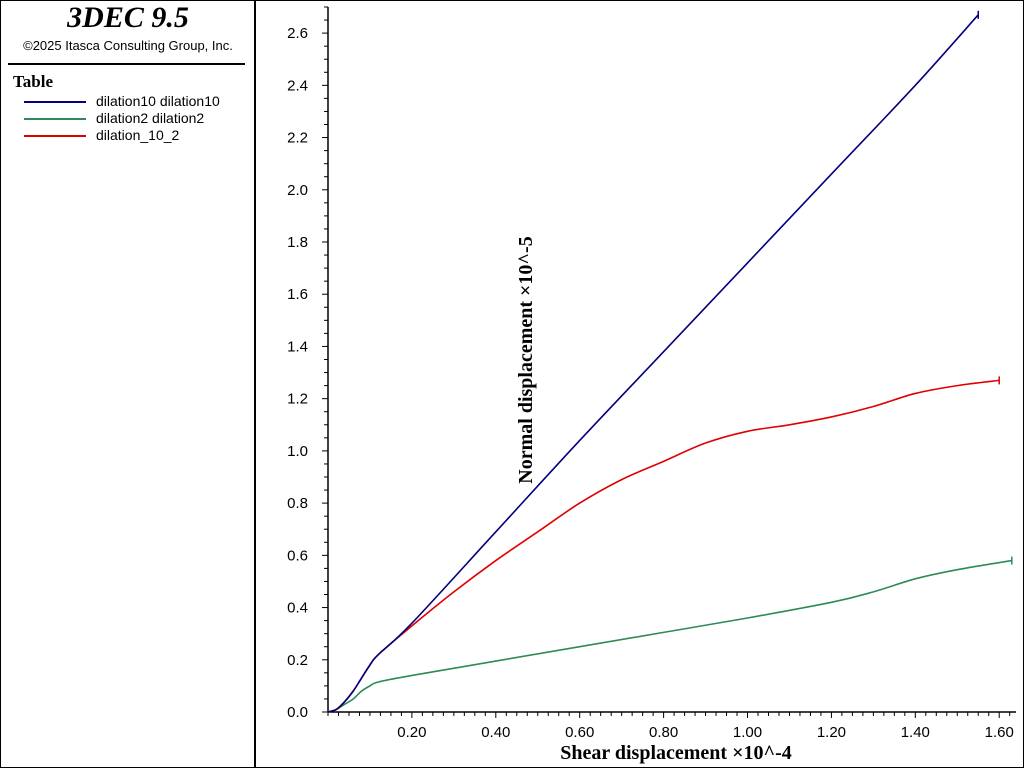 Image resolution: width=1024 pixels, height=768 pixels. What do you see at coordinates (526, 359) in the screenshot?
I see `y-axis-title: Normal displacement ×10^-5` at bounding box center [526, 359].